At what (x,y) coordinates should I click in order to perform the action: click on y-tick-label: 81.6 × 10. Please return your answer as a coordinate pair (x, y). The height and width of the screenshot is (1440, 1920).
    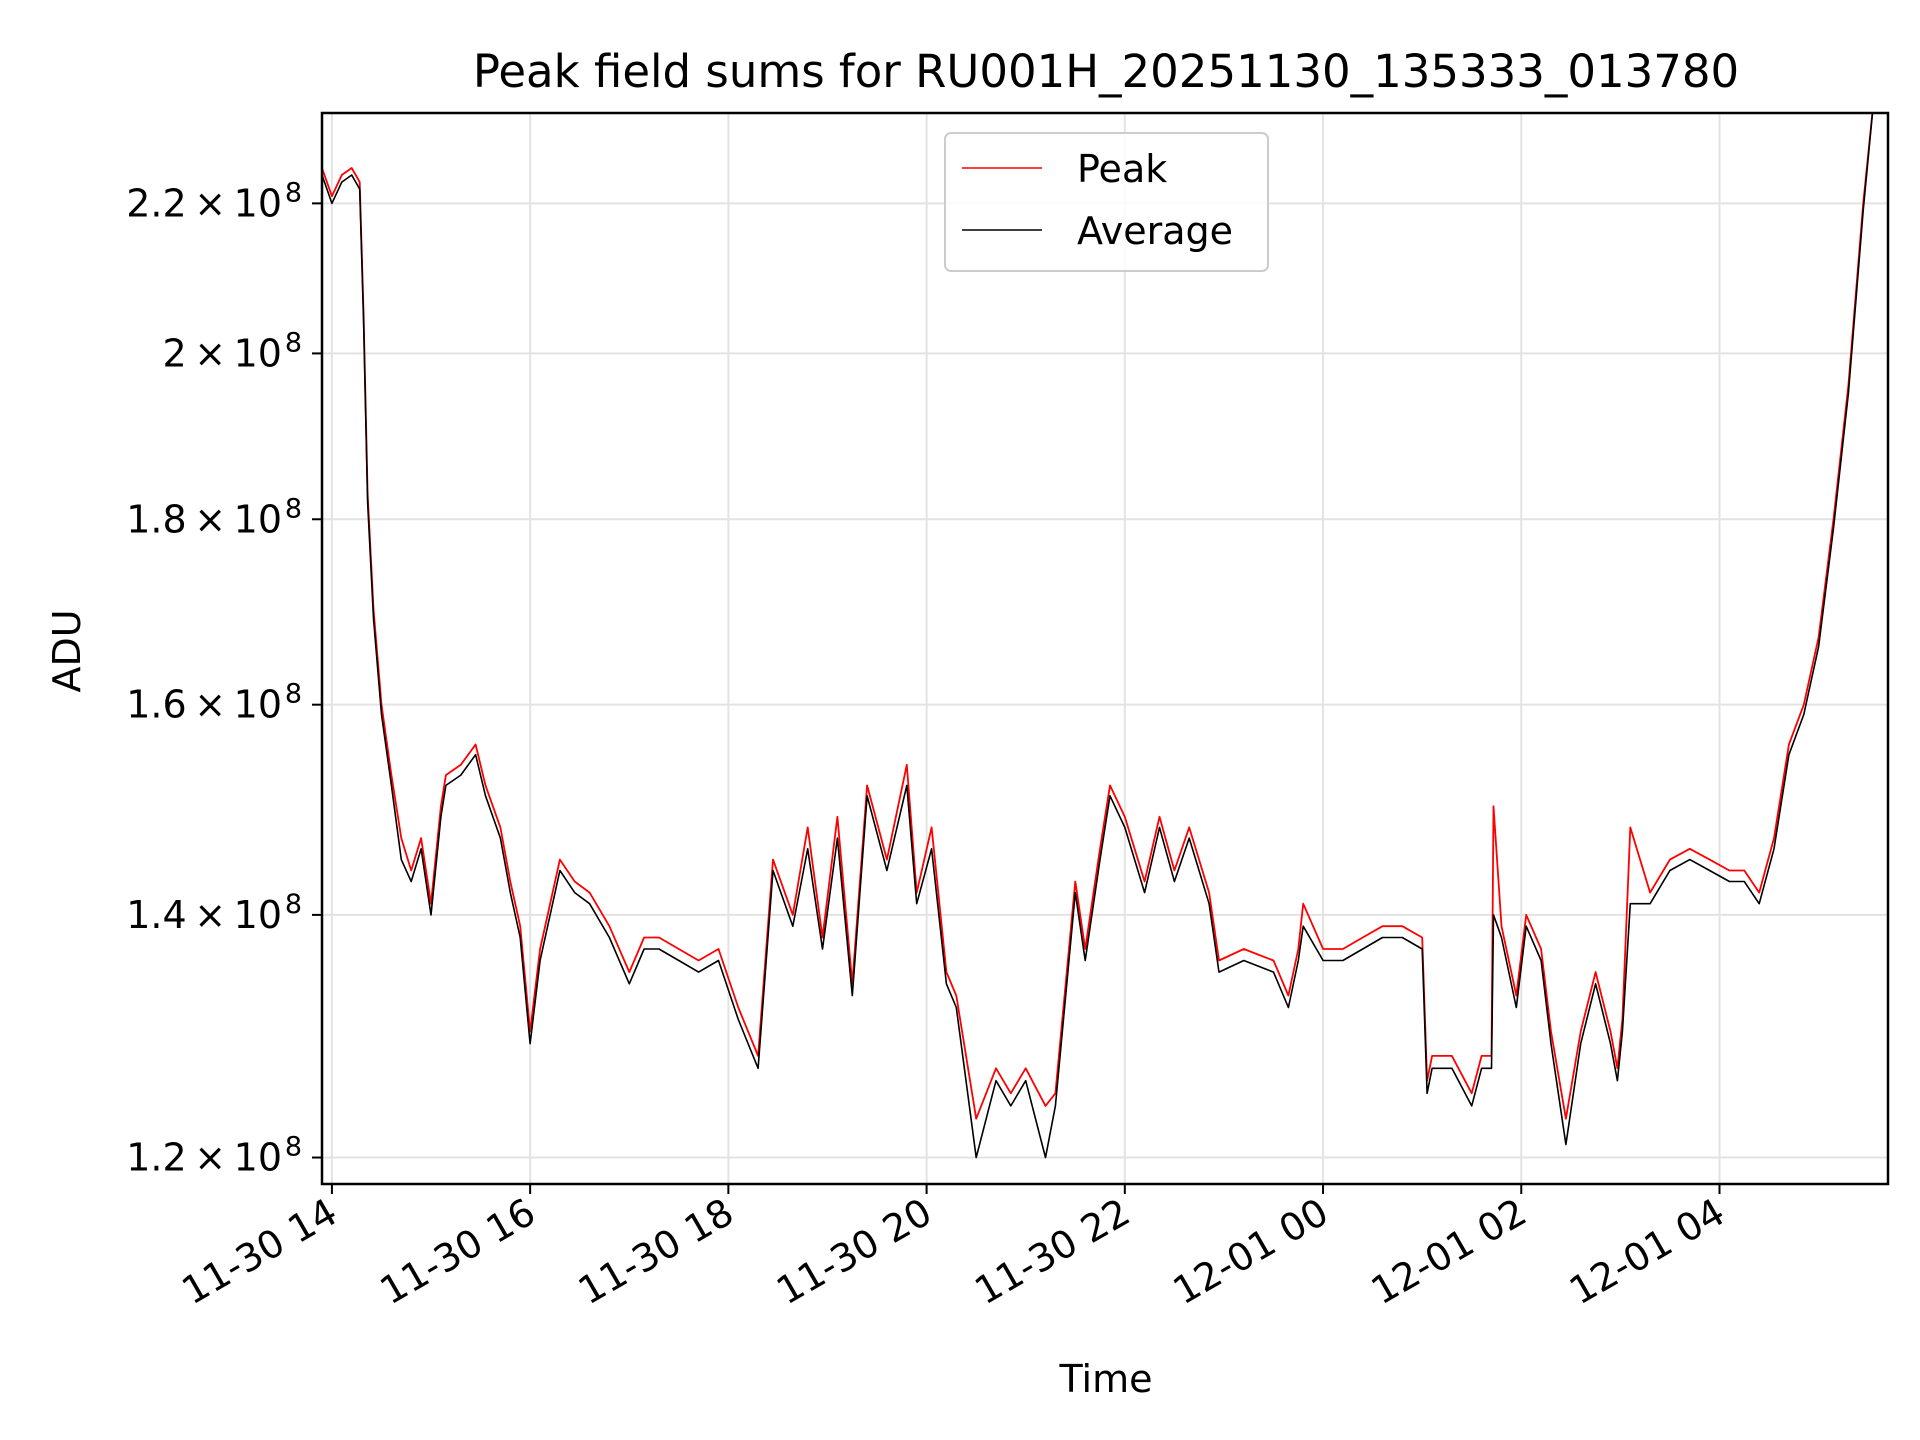
    Looking at the image, I should click on (214, 703).